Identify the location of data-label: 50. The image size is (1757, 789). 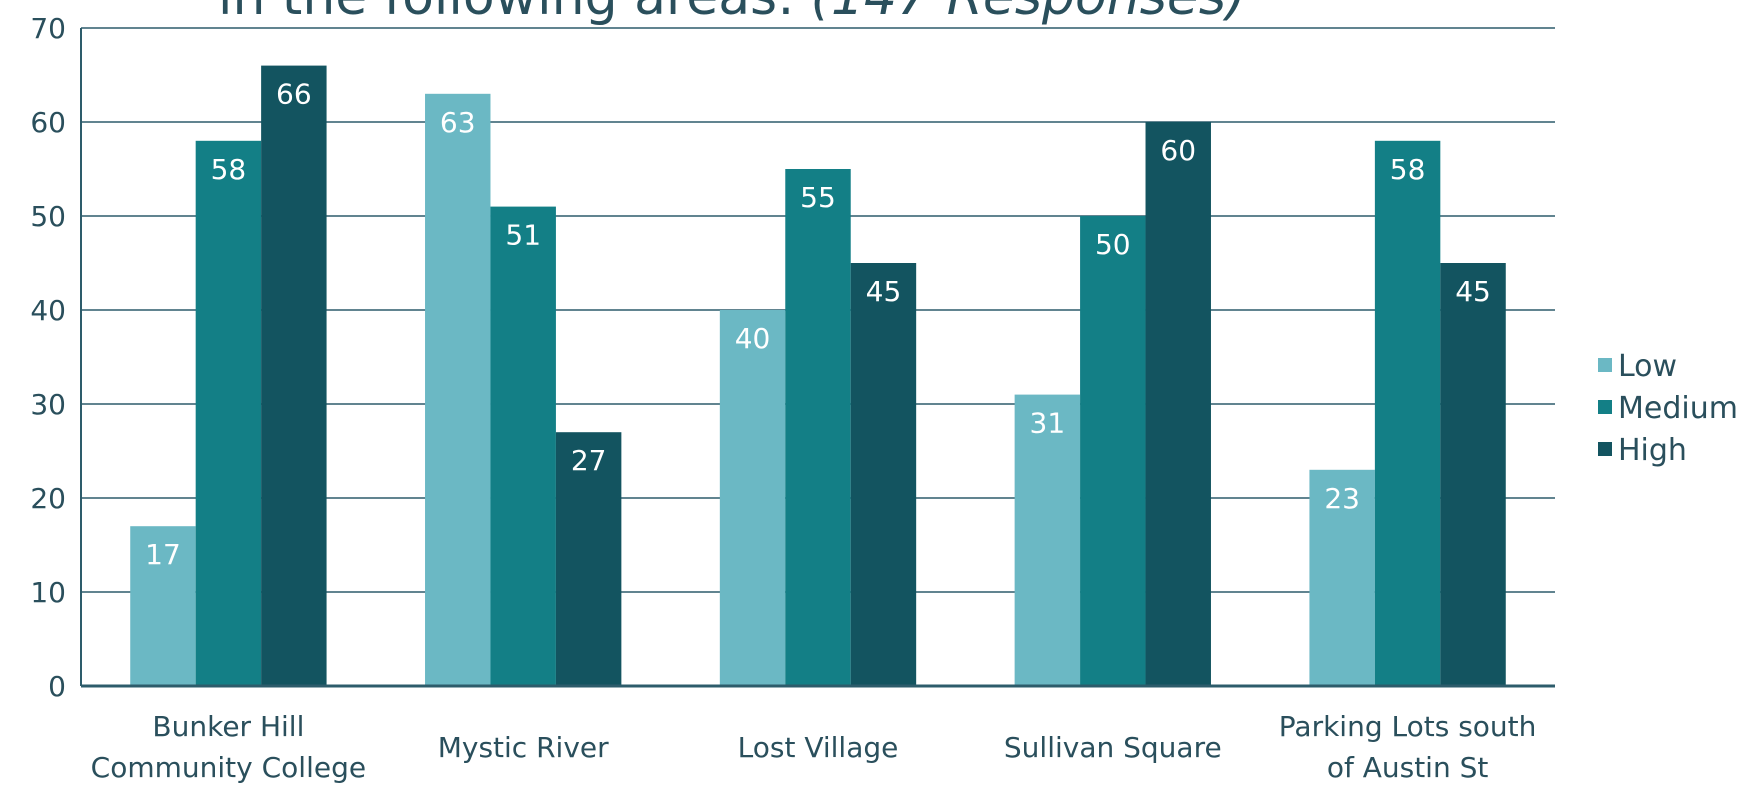
(1113, 244).